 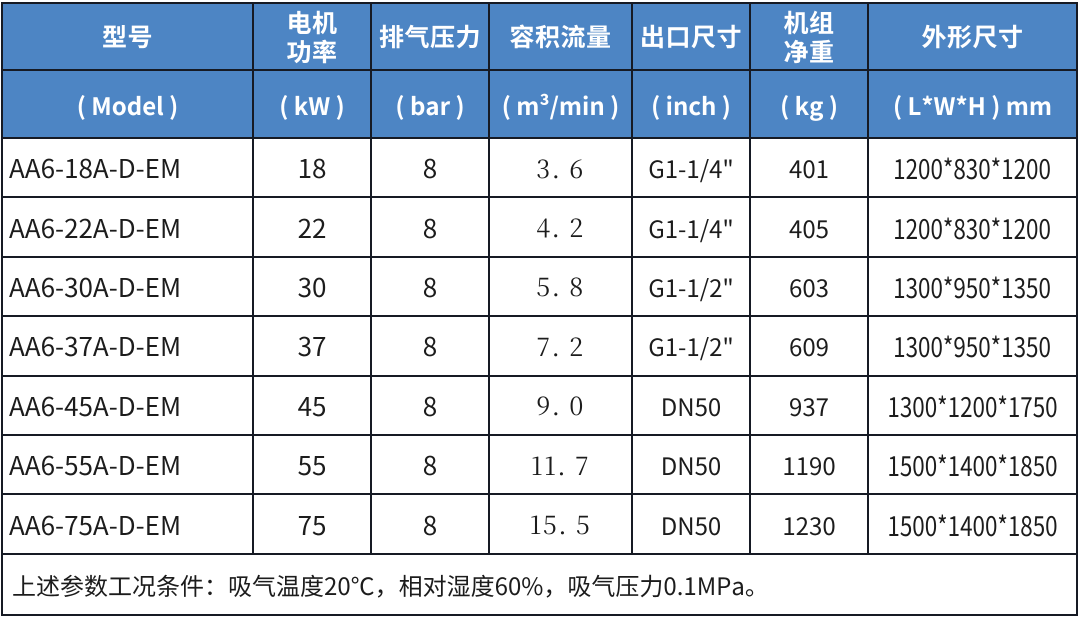 I want to click on cell-value: 37, so click(x=312, y=346).